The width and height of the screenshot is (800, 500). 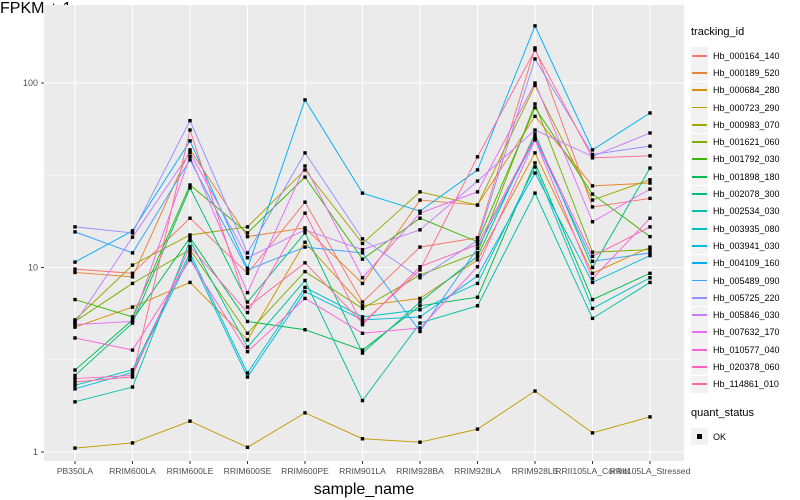 I want to click on legend-item-Hb_000983_070: Hb_000983_070, so click(x=745, y=125).